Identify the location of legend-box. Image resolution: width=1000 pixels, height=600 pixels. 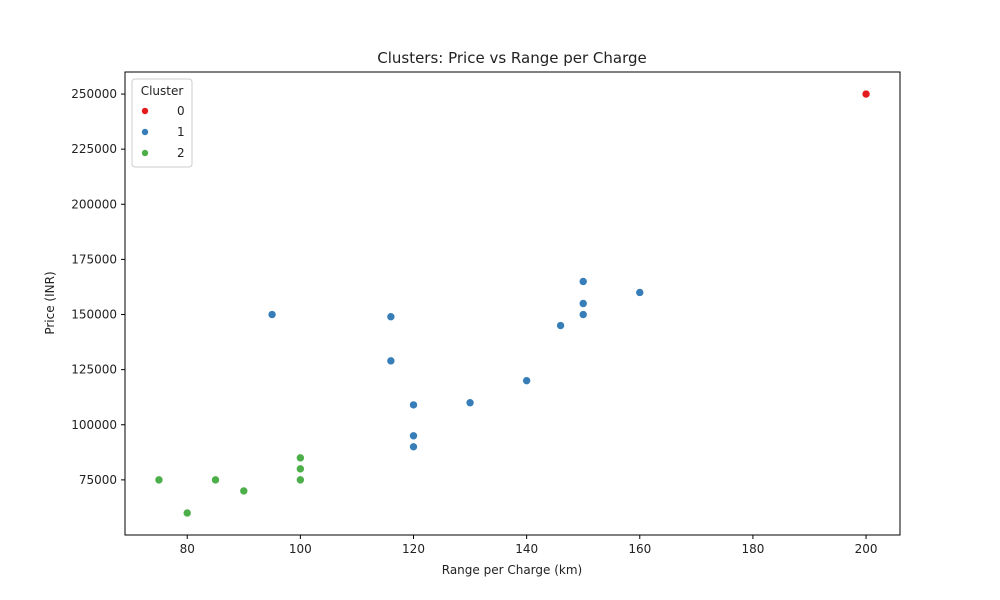
(162, 123).